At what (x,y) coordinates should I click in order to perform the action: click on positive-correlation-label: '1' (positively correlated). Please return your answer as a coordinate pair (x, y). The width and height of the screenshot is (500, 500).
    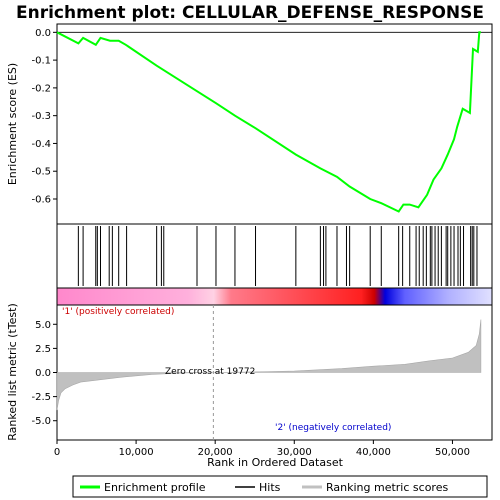
    Looking at the image, I should click on (118, 312).